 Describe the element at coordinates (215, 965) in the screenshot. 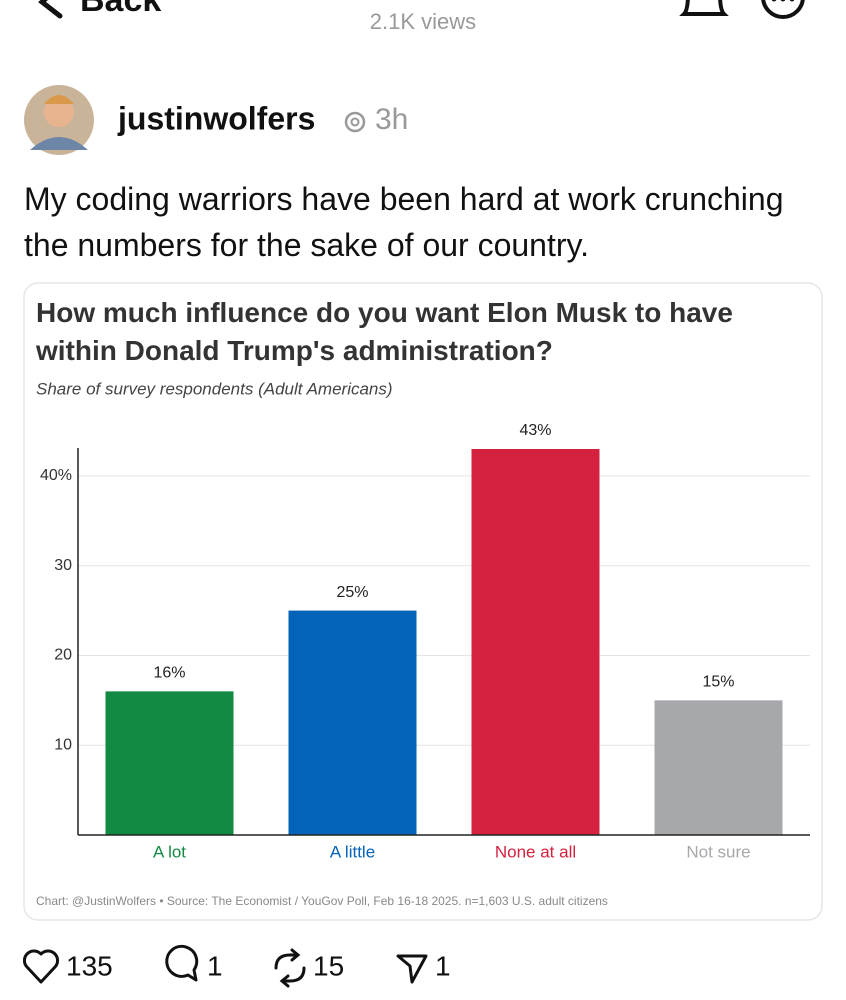

I see `reply-count: 1` at that location.